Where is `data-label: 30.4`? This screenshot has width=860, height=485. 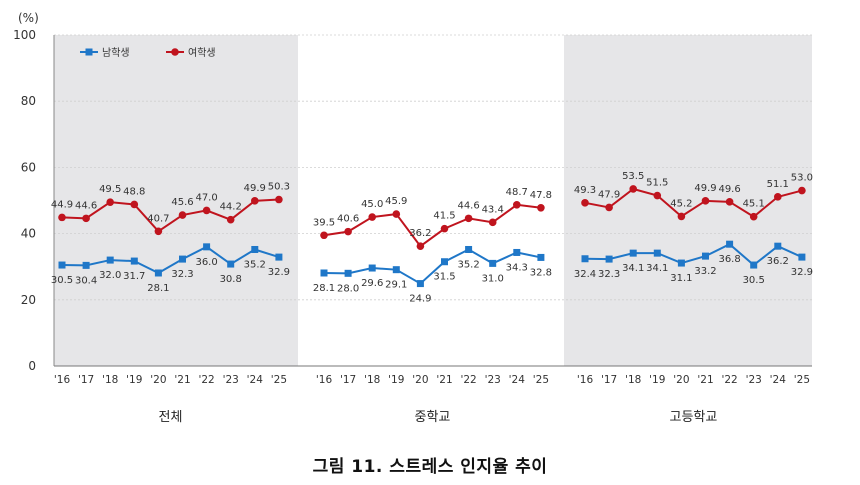
data-label: 30.4 is located at coordinates (86, 280).